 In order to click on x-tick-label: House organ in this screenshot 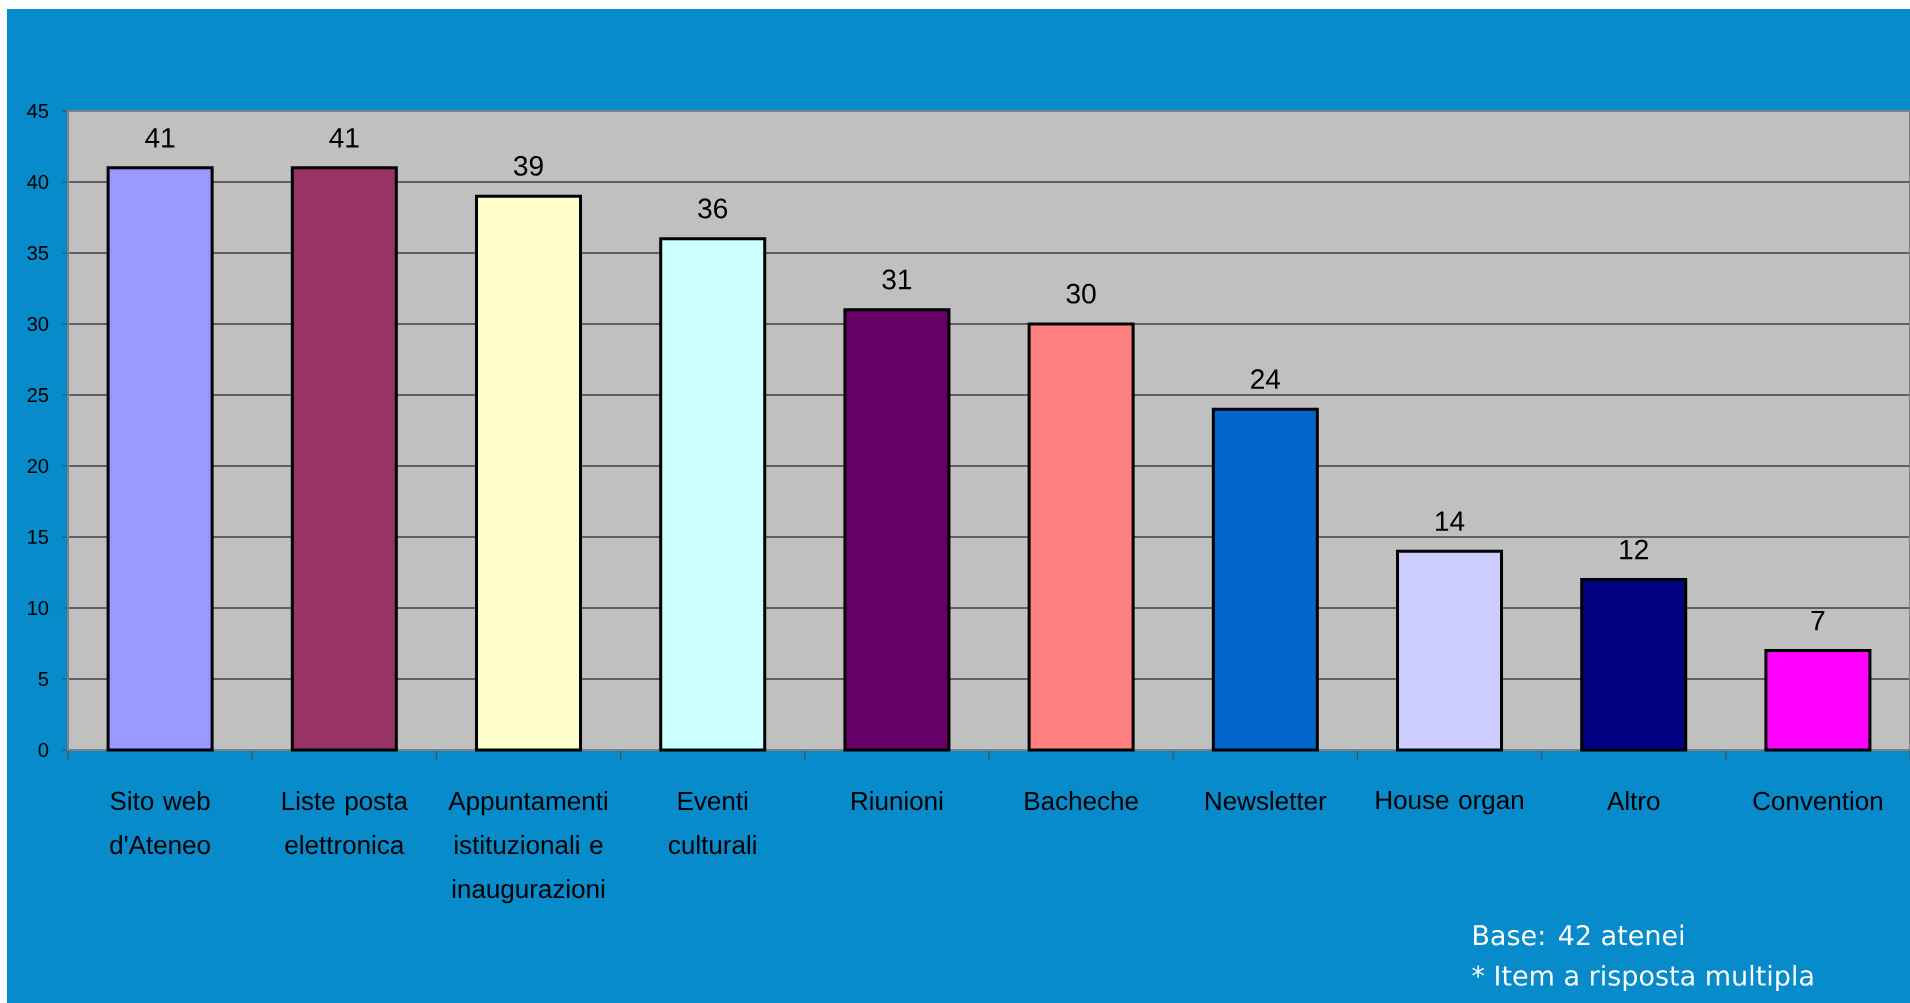, I will do `click(1449, 803)`.